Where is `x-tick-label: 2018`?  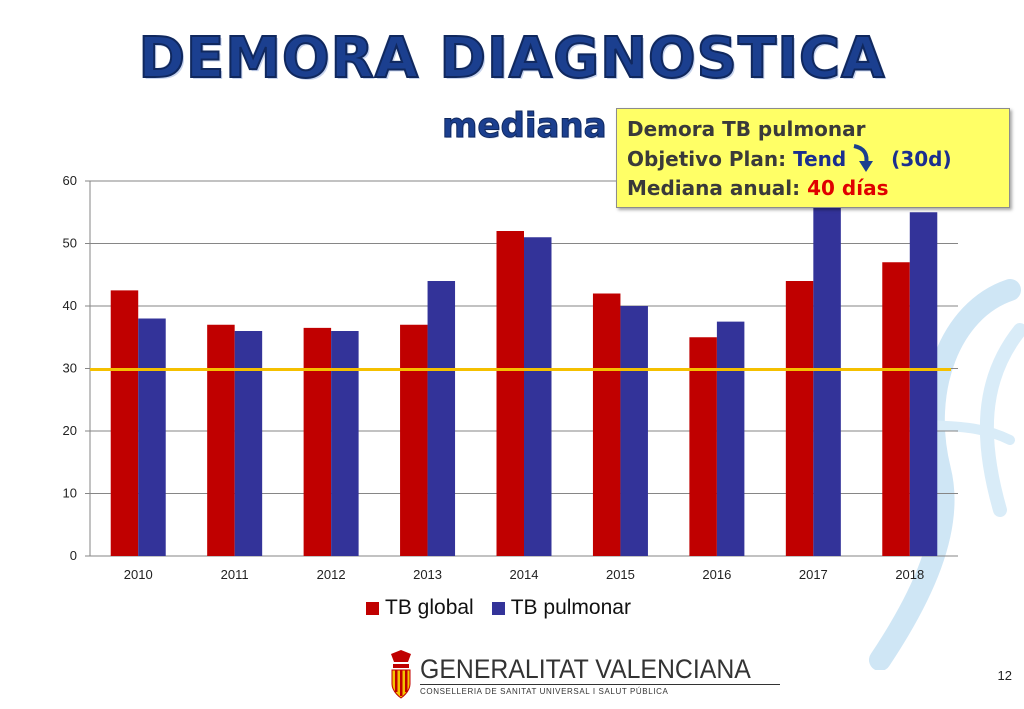
x-tick-label: 2018 is located at coordinates (909, 574).